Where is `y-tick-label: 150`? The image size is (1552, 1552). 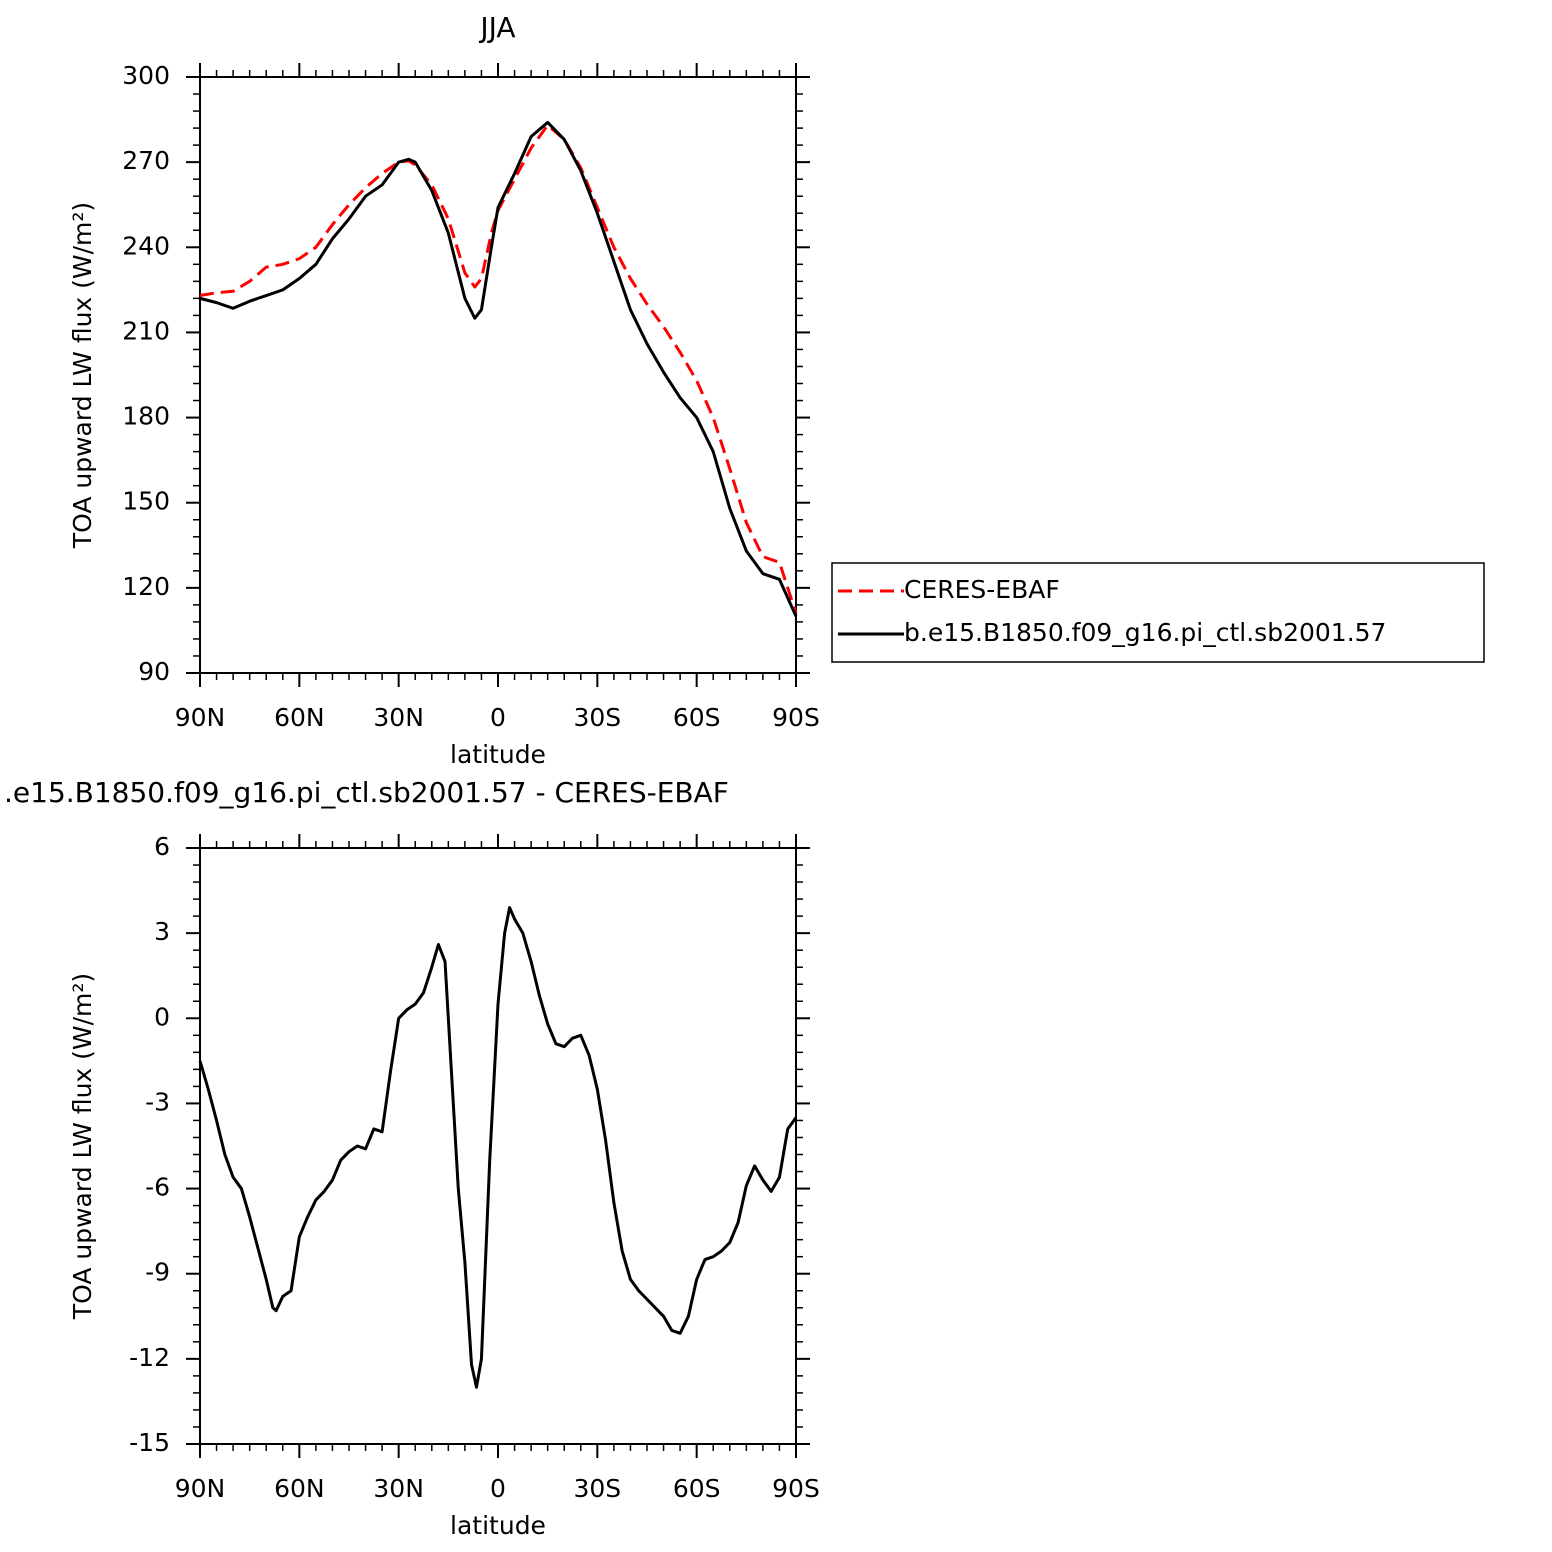 y-tick-label: 150 is located at coordinates (146, 501).